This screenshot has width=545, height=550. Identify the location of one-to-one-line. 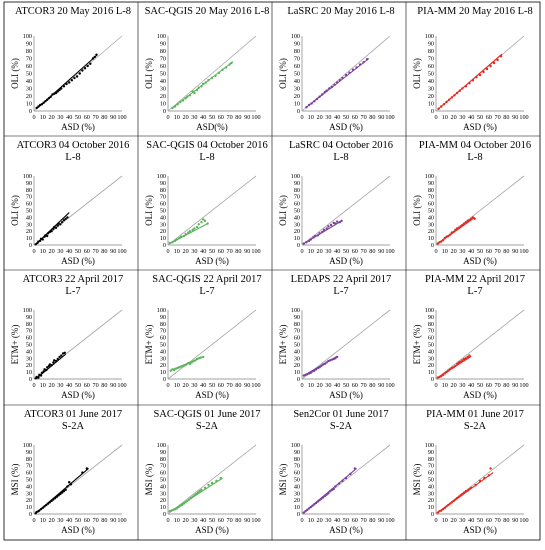
(480, 210).